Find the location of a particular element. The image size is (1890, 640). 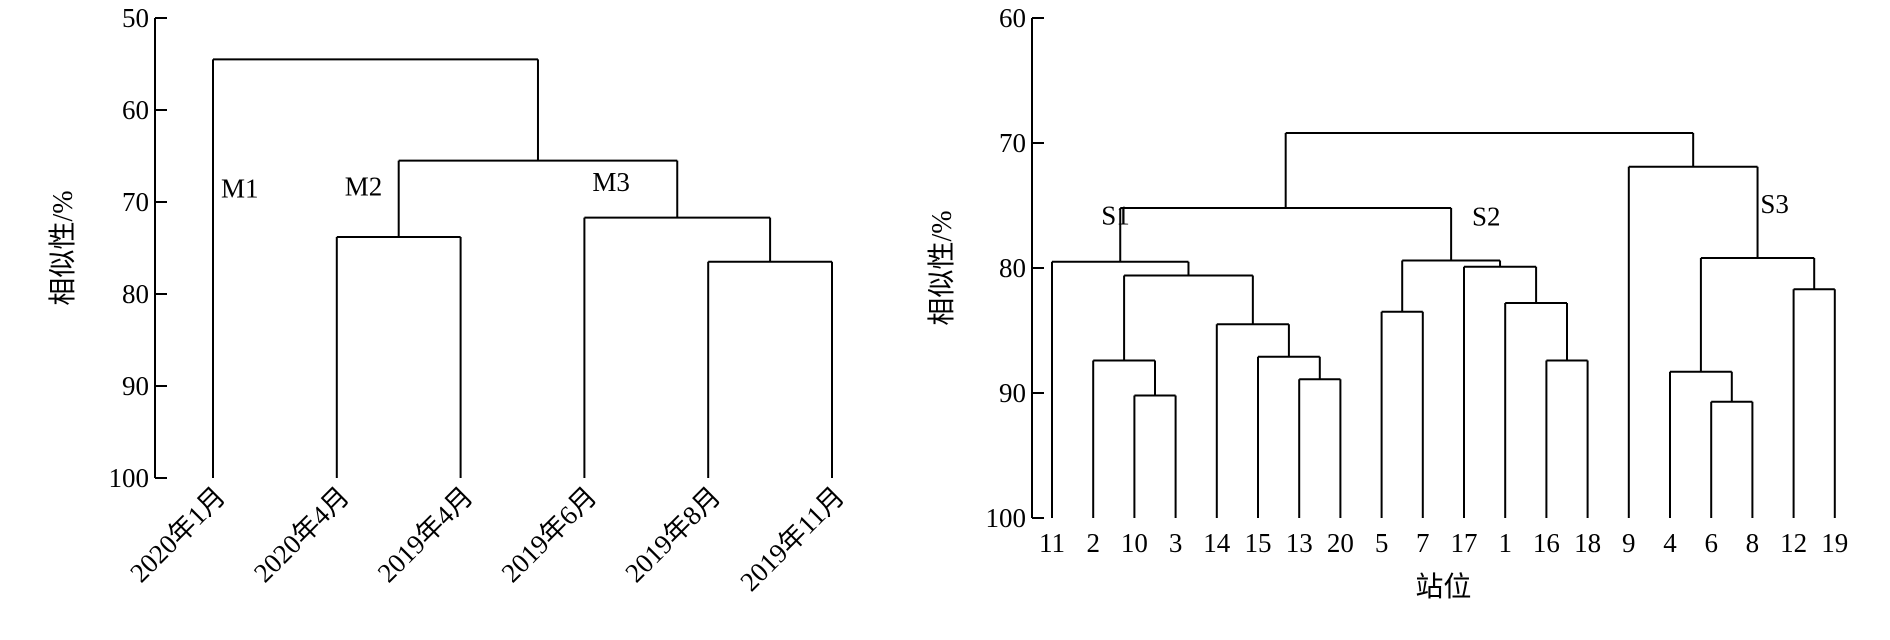

cluster-label: S1 is located at coordinates (1115, 215).